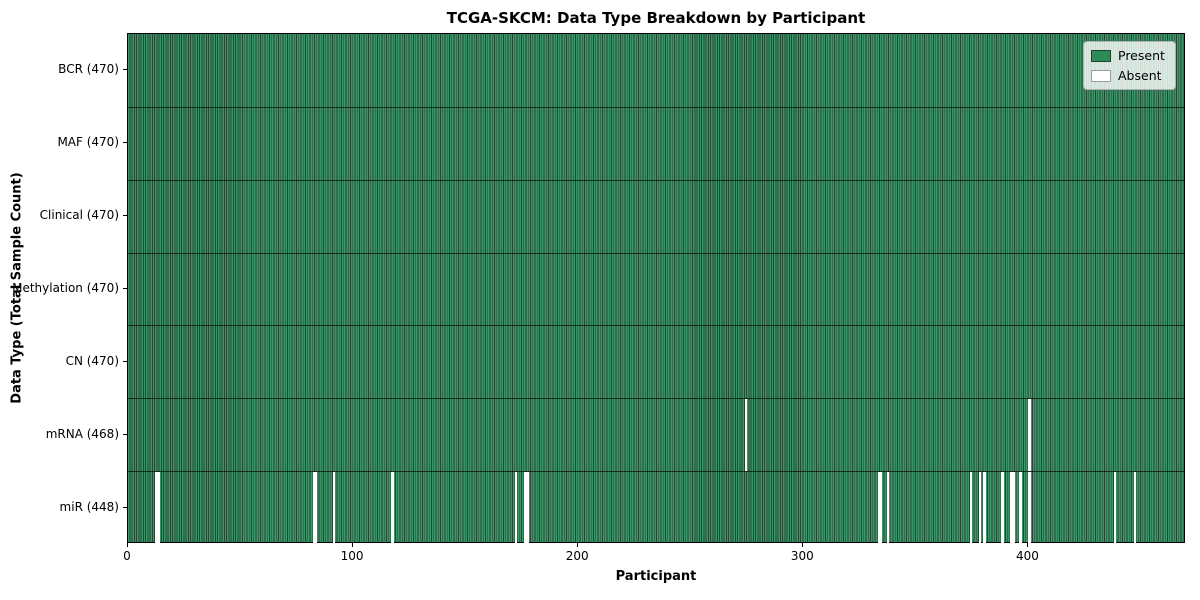 Image resolution: width=1200 pixels, height=600 pixels. I want to click on row-clinical, so click(656, 216).